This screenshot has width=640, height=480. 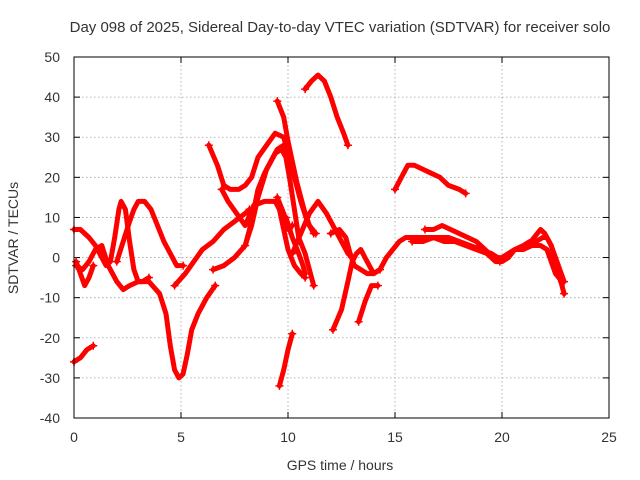 I want to click on x-axis-label: GPS time / hours, so click(x=340, y=465).